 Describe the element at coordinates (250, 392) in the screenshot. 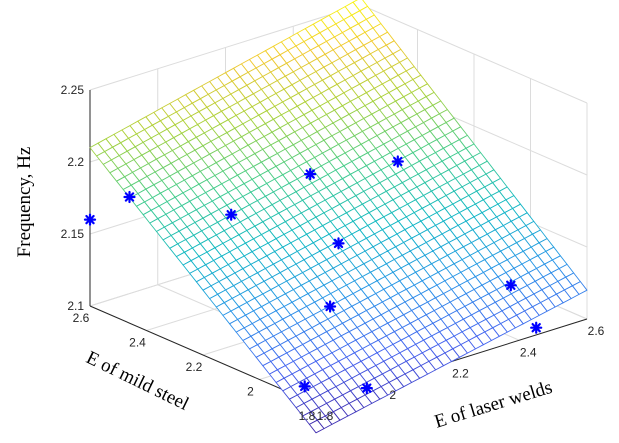

I see `y-tick-label: 2` at that location.